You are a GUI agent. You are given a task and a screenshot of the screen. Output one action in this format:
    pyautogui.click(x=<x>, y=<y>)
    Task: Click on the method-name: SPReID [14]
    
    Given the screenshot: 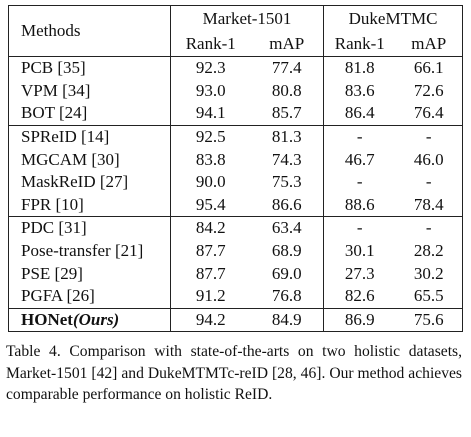 What is the action you would take?
    pyautogui.click(x=65, y=137)
    